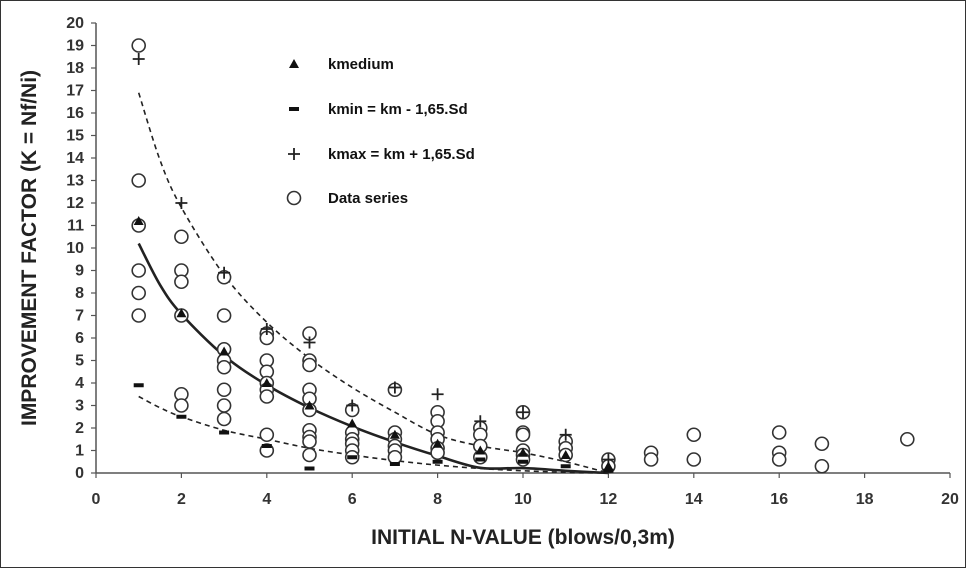 The image size is (966, 569). What do you see at coordinates (437, 499) in the screenshot?
I see `x-tick-label: 8` at bounding box center [437, 499].